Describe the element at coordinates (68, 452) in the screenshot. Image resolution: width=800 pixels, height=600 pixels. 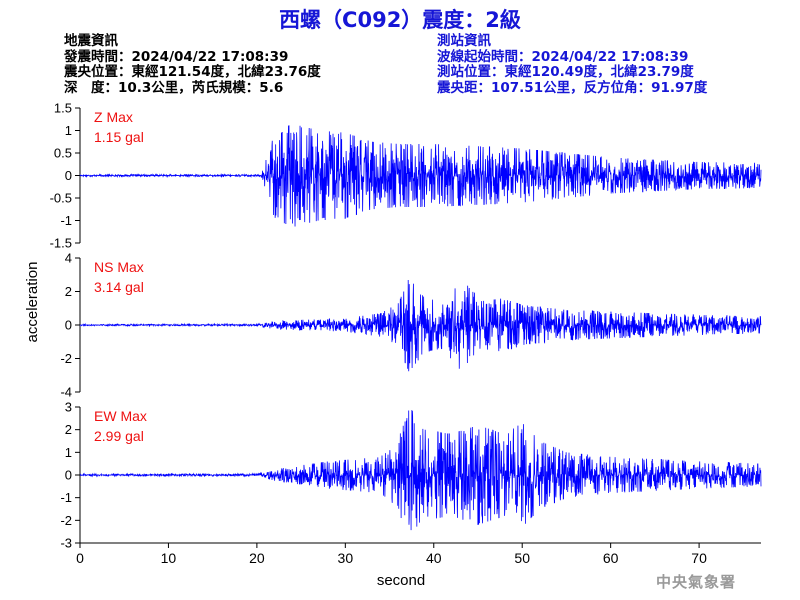
I see `ew-ytick-label: 1` at that location.